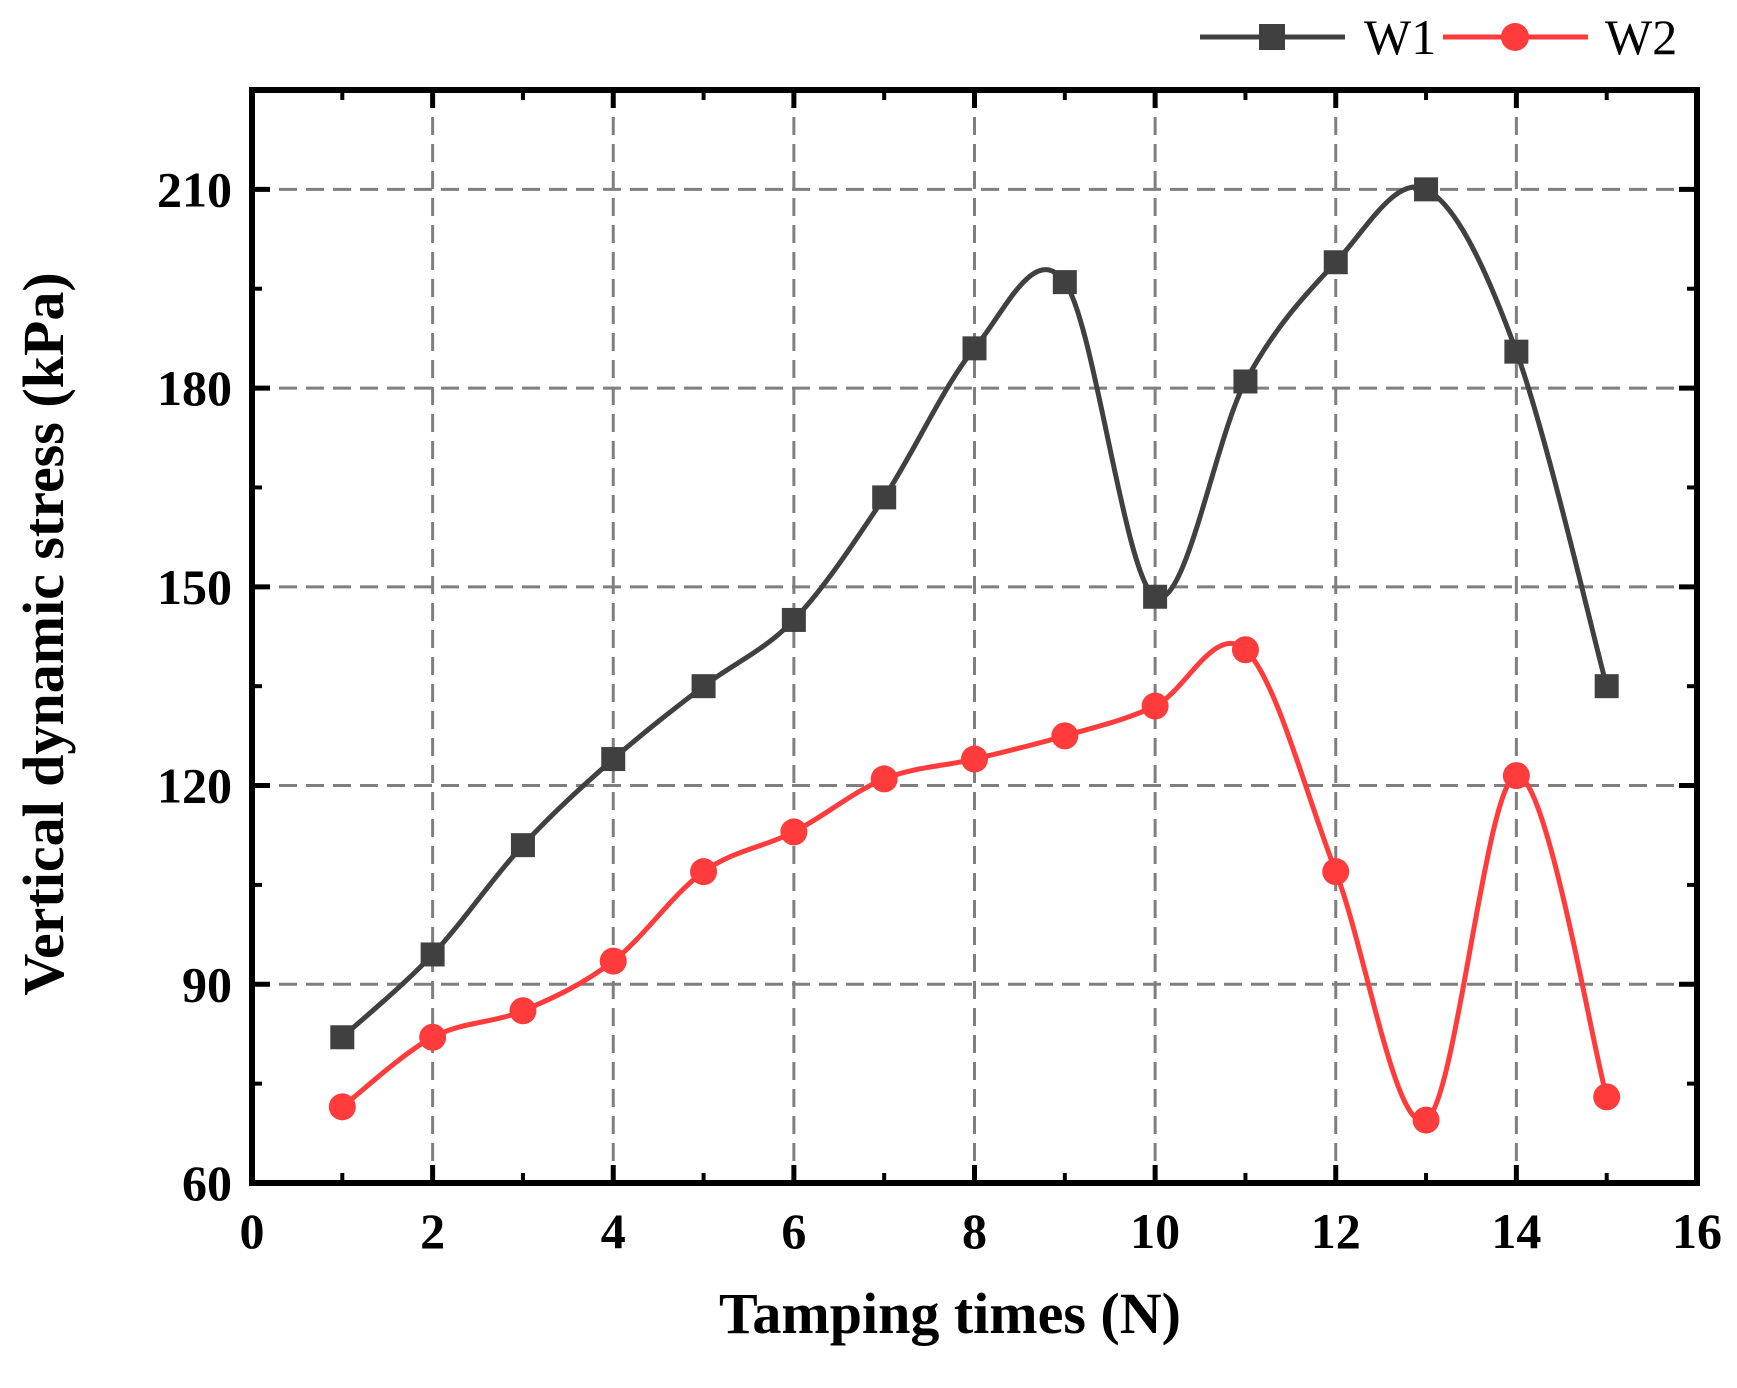 The width and height of the screenshot is (1737, 1388). Describe the element at coordinates (194, 388) in the screenshot. I see `y-tick-label: 180` at that location.